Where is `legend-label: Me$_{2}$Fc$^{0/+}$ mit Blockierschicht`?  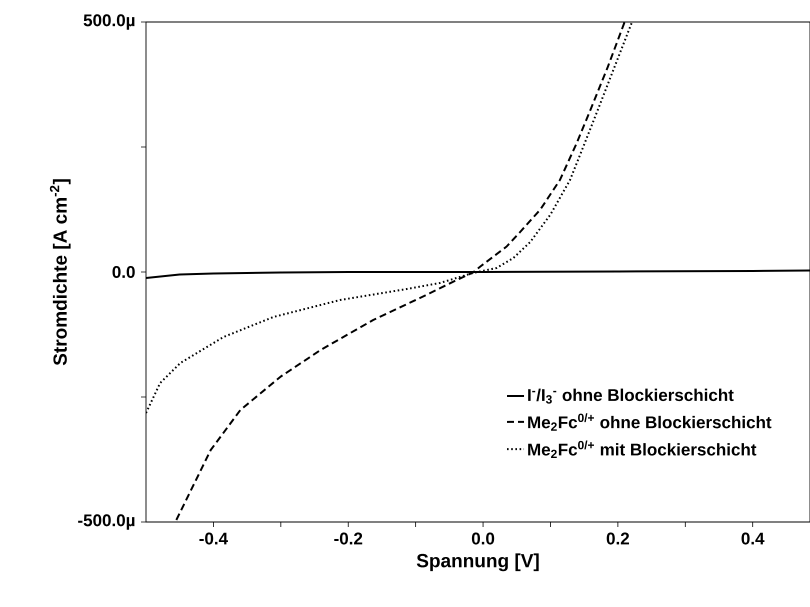
legend-label: Me$_{2}$Fc$^{0/+}$ mit Blockierschicht is located at coordinates (642, 449).